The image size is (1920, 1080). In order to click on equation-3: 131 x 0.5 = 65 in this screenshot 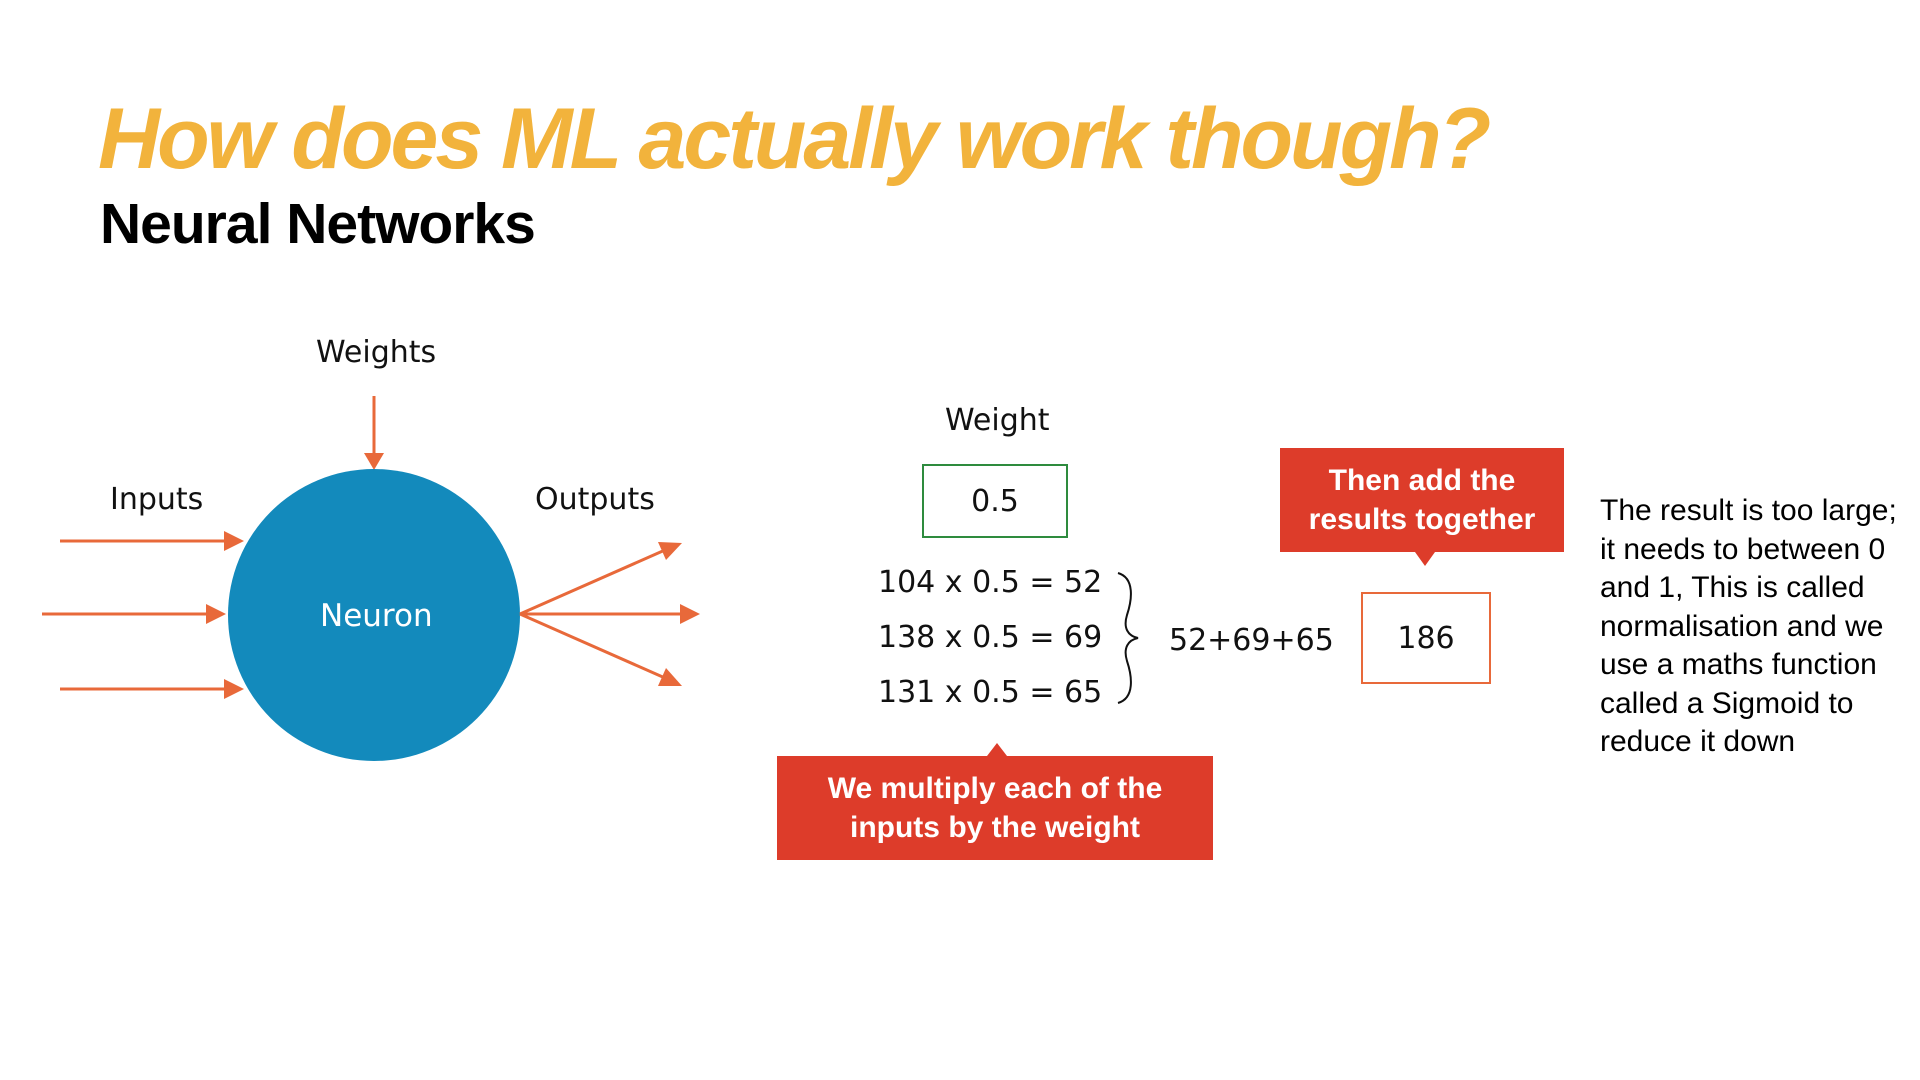, I will do `click(990, 692)`.